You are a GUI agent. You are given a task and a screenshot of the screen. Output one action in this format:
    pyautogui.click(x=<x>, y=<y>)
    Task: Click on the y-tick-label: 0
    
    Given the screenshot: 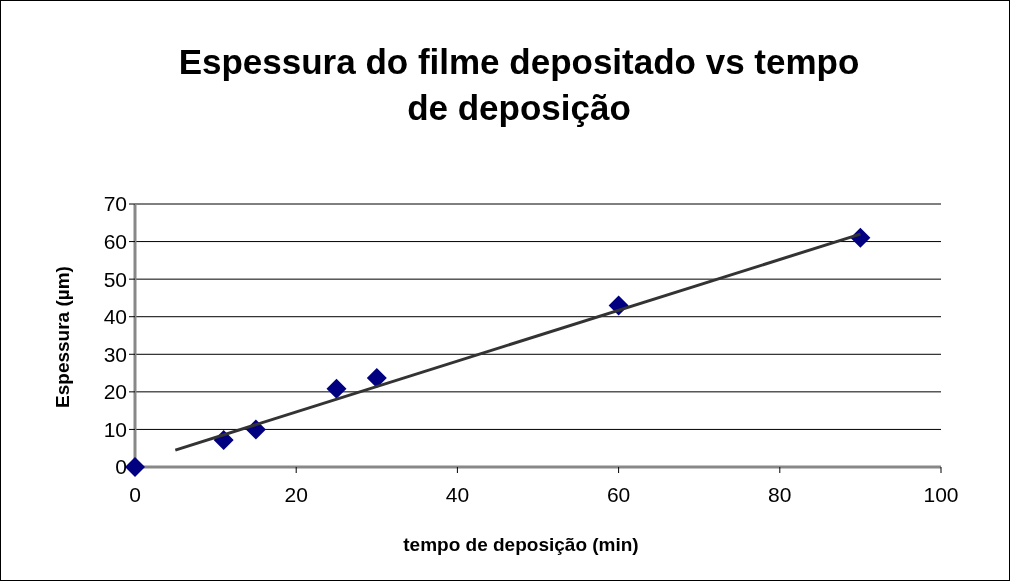 What is the action you would take?
    pyautogui.click(x=121, y=467)
    